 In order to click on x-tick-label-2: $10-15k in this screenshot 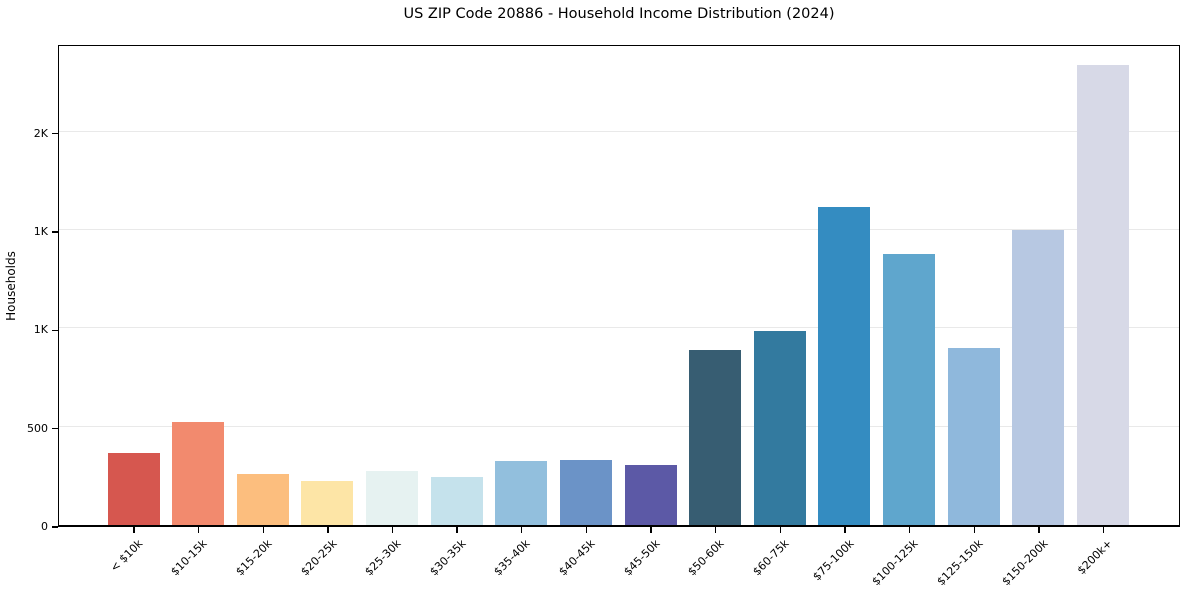, I will do `click(189, 558)`.